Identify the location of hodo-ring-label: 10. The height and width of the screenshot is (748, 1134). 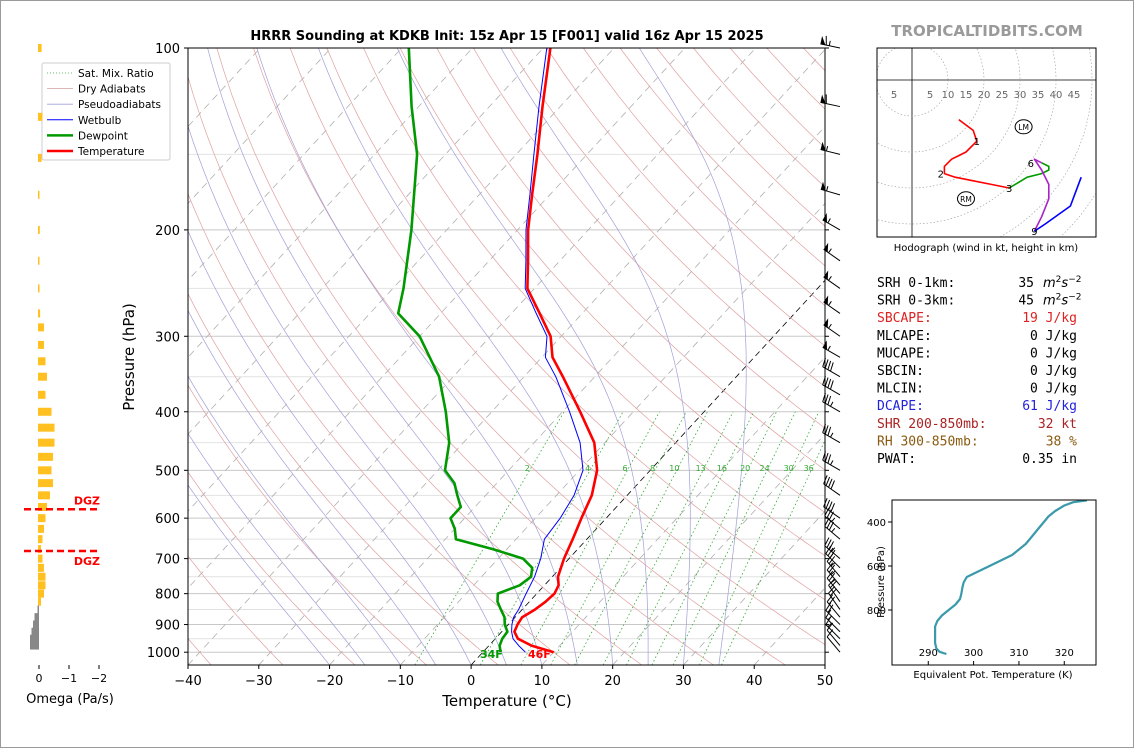
(948, 95).